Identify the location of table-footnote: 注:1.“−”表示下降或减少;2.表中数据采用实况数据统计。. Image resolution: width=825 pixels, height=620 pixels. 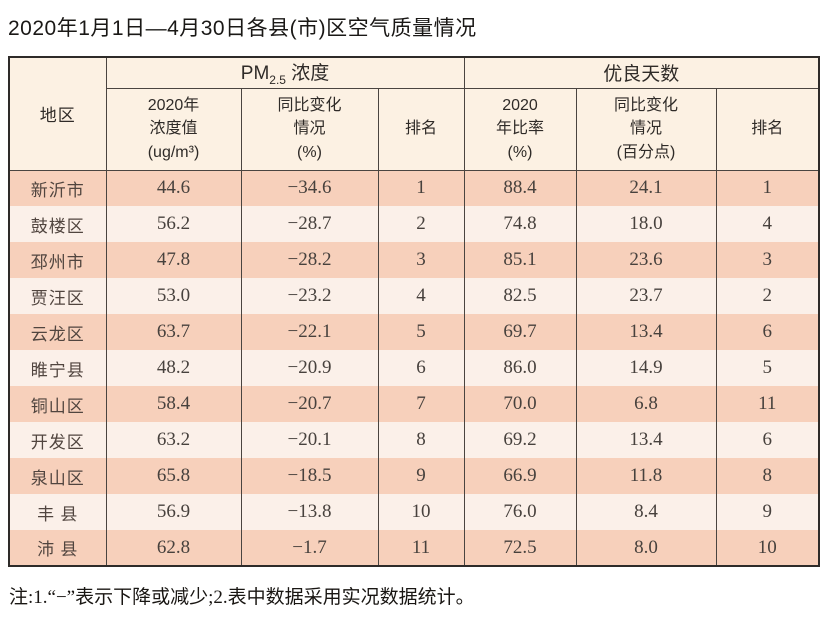
(242, 597).